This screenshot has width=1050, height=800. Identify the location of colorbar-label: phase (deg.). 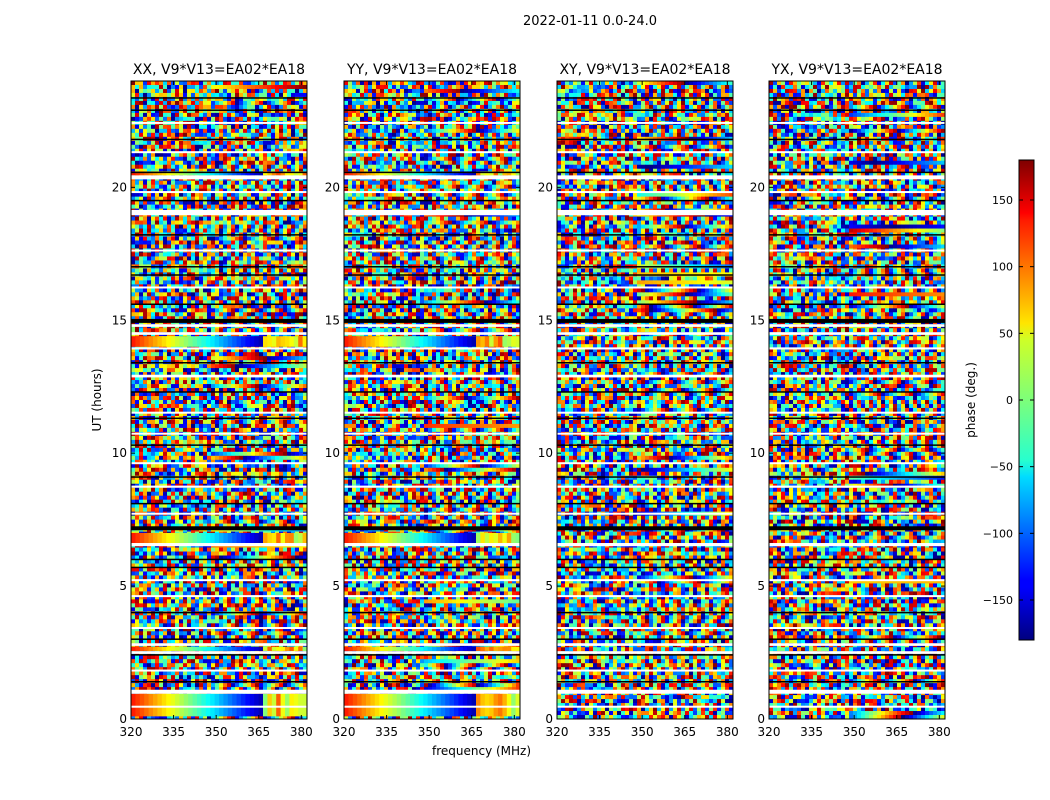
(971, 400).